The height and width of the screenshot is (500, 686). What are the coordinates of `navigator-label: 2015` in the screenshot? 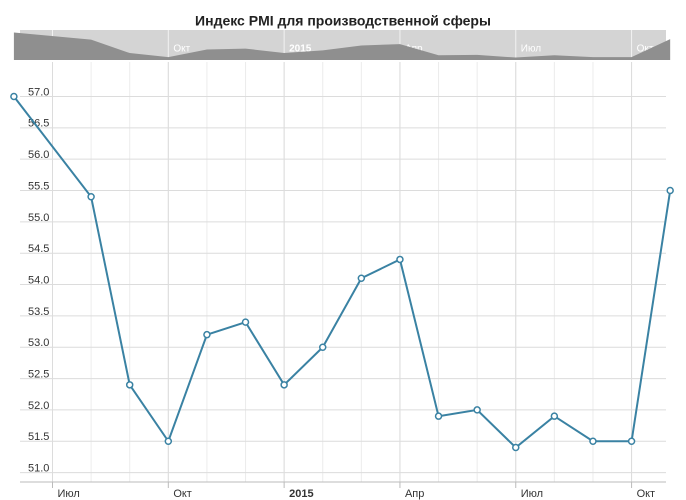 It's located at (300, 49).